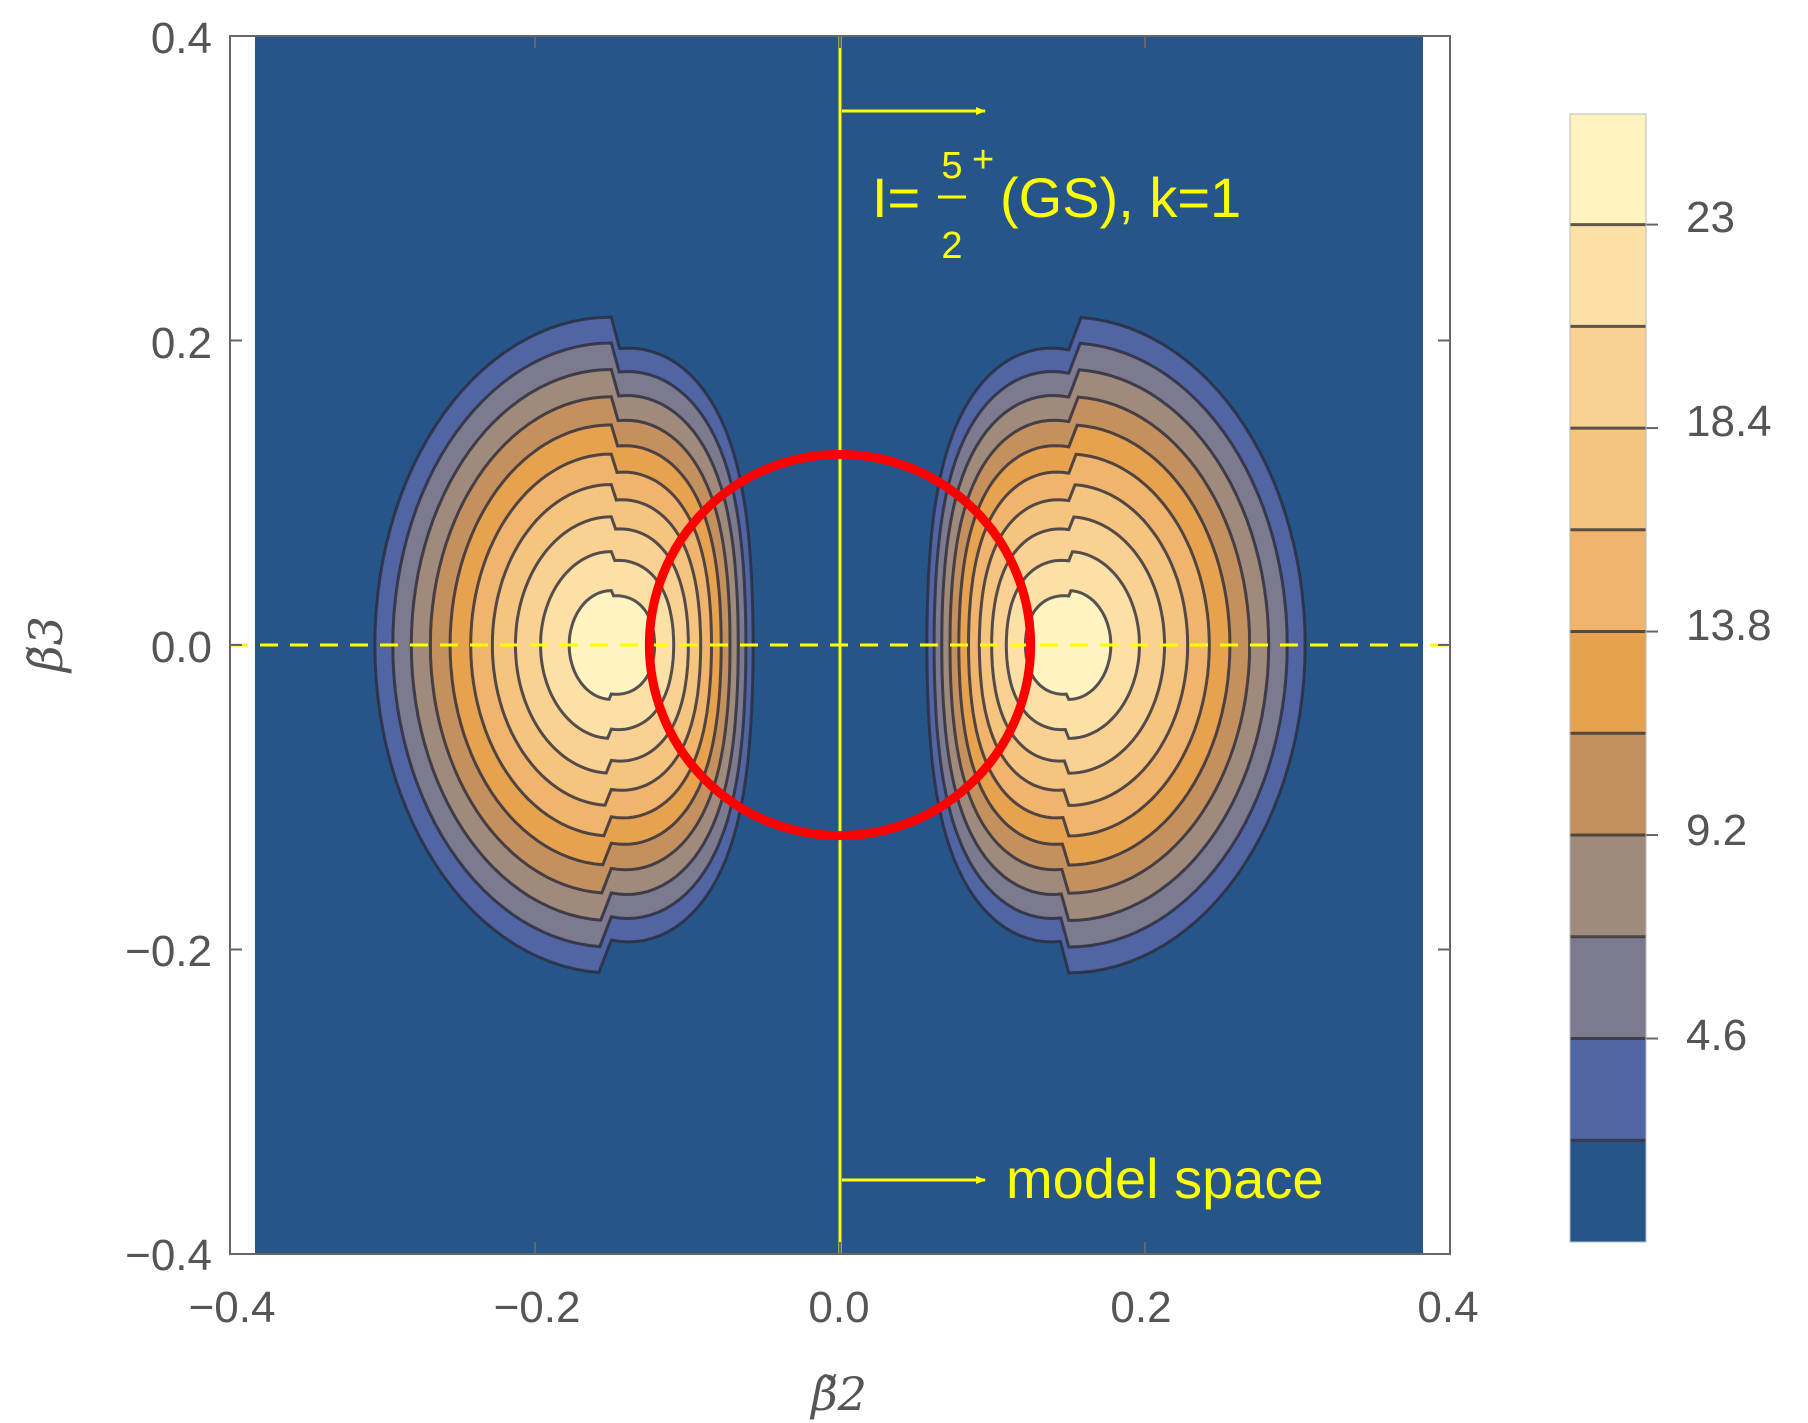 The width and height of the screenshot is (1808, 1423). I want to click on x-tick-label-2: 0.0, so click(838, 1307).